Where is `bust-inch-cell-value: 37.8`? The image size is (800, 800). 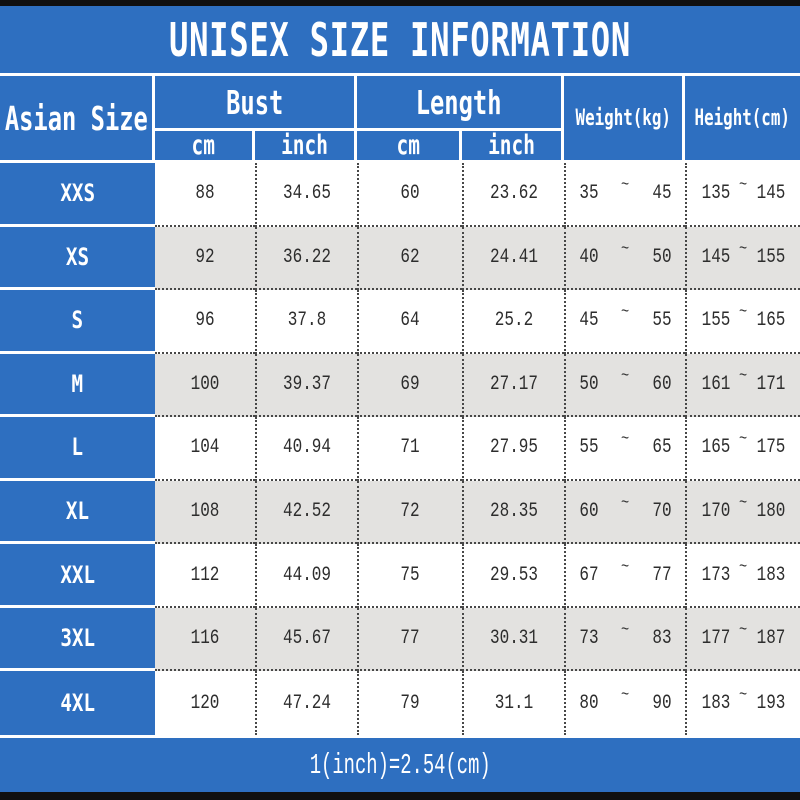 bust-inch-cell-value: 37.8 is located at coordinates (307, 321).